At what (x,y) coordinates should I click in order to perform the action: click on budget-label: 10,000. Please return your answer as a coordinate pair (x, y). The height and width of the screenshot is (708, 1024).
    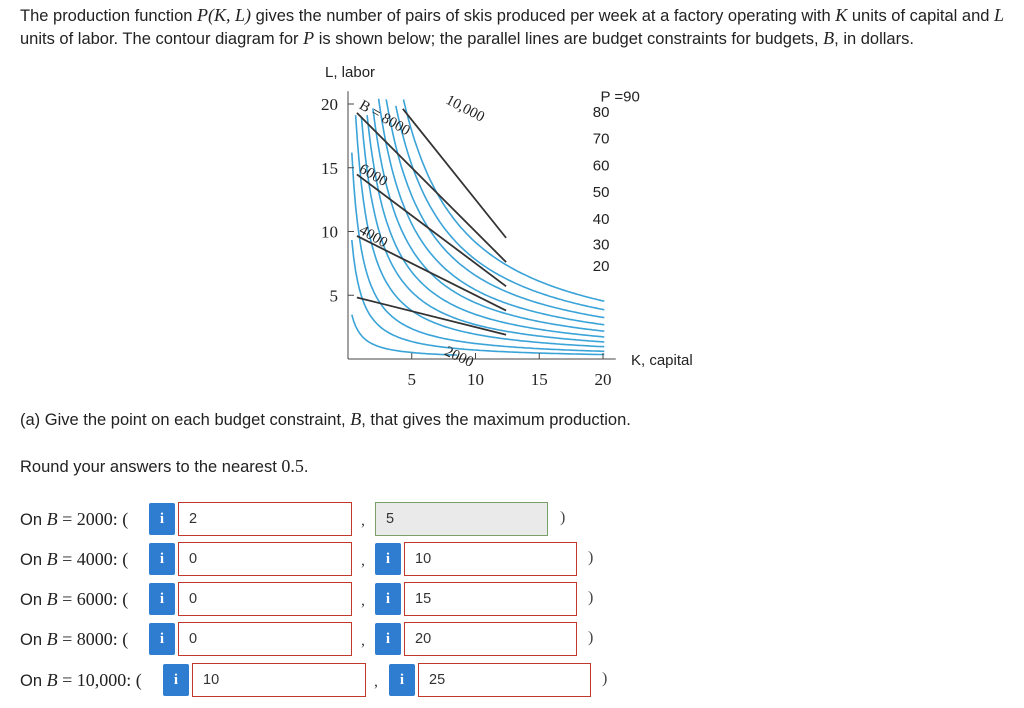
    Looking at the image, I should click on (465, 108).